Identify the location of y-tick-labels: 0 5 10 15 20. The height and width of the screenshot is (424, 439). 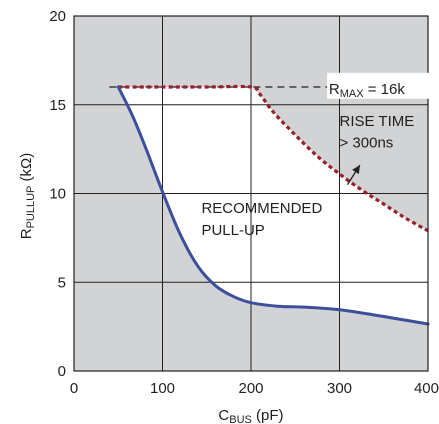
(57, 194).